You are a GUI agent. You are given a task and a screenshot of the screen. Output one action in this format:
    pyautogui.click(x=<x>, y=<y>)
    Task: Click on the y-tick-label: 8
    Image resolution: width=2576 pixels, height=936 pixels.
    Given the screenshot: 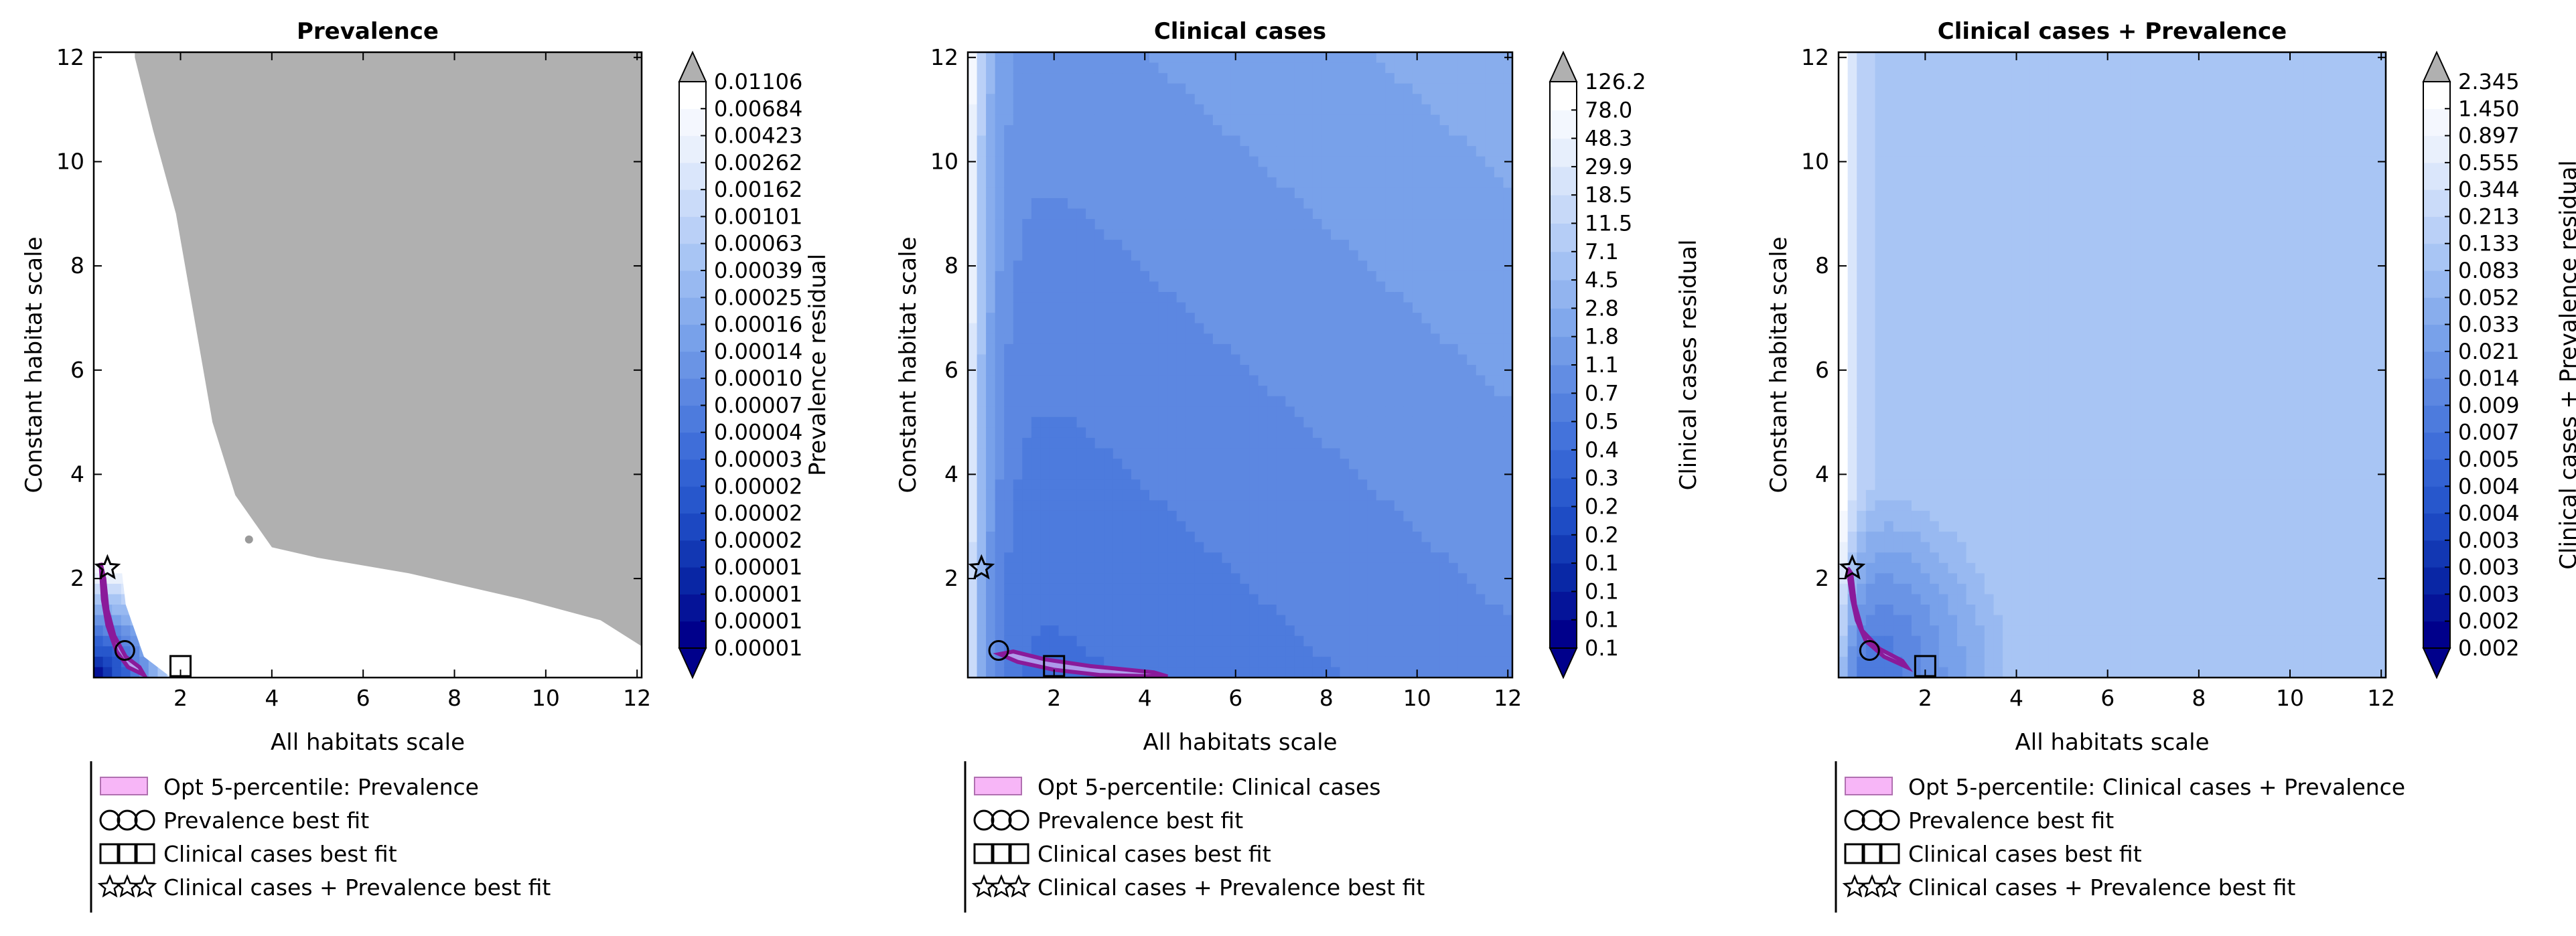 What is the action you would take?
    pyautogui.click(x=77, y=265)
    